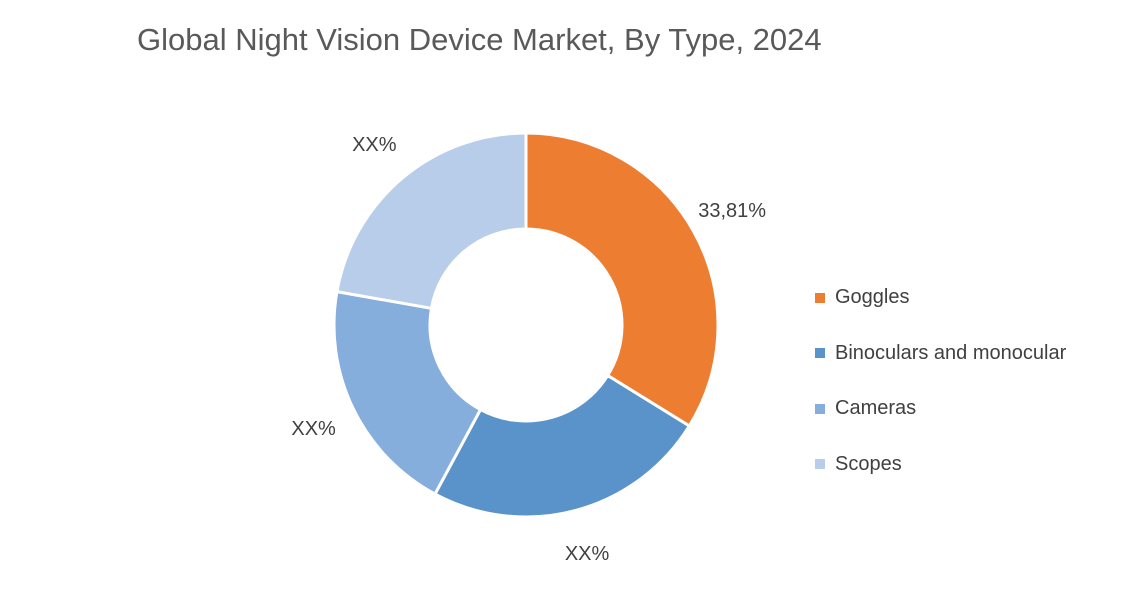 The width and height of the screenshot is (1141, 600). I want to click on slice-goggles, so click(622, 280).